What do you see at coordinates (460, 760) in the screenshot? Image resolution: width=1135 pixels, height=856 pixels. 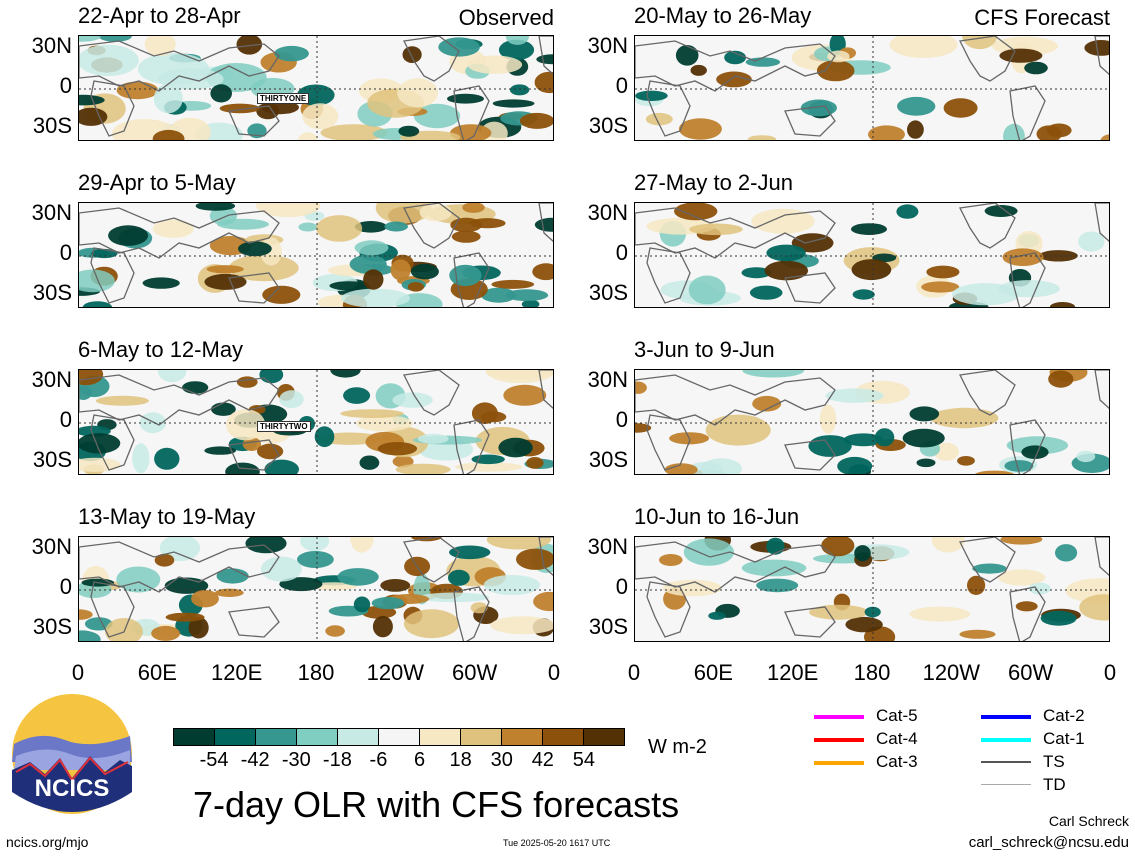 I see `colorbar-tick-label: 18` at bounding box center [460, 760].